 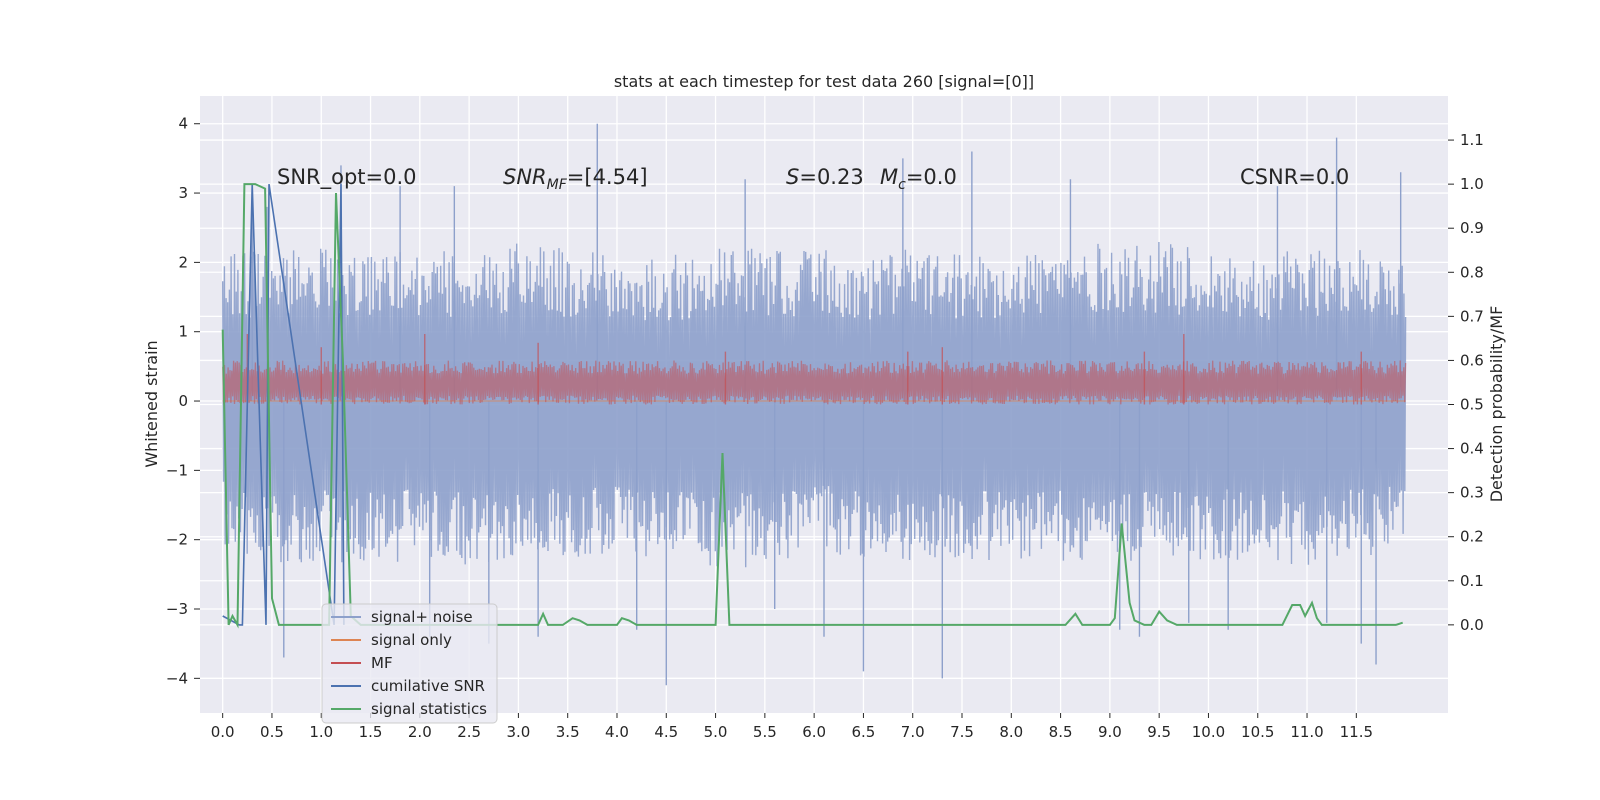 I want to click on y-left-tick-label: −4, so click(x=177, y=678).